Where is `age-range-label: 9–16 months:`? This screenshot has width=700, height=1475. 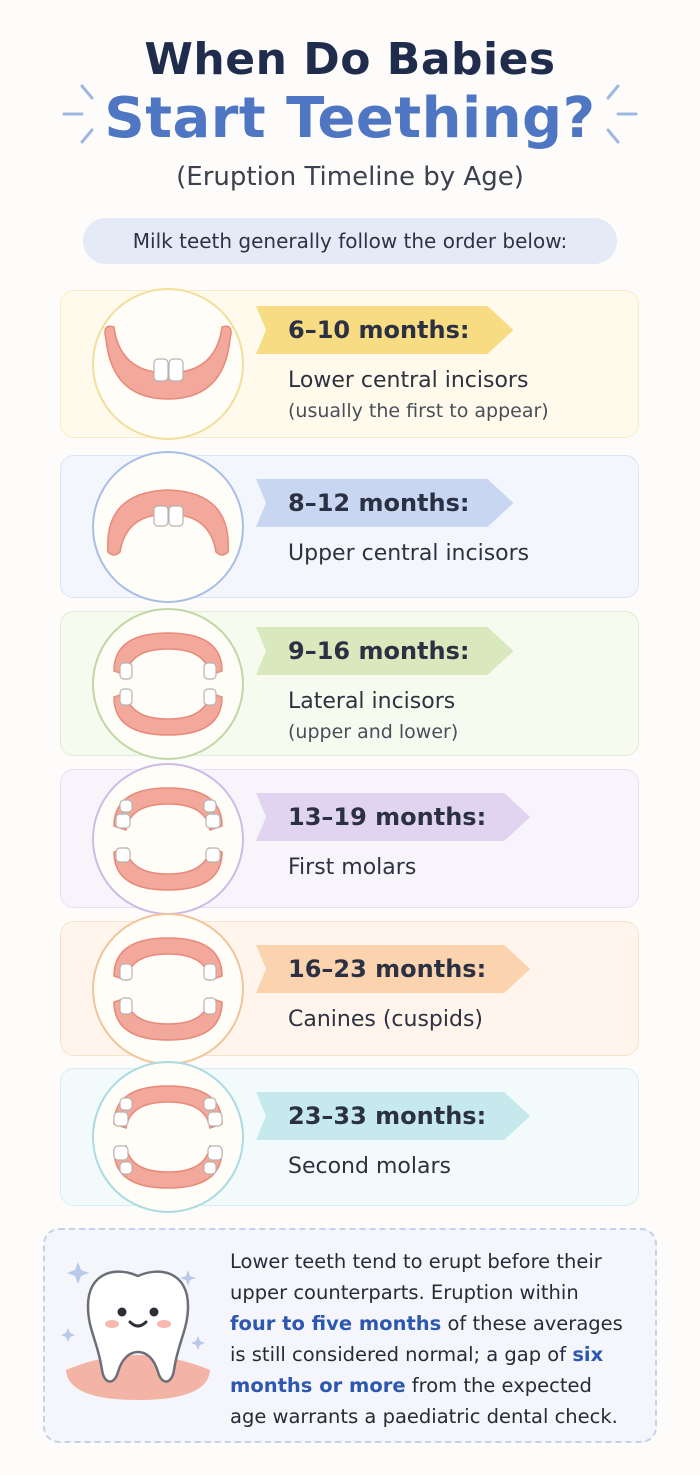
age-range-label: 9–16 months: is located at coordinates (379, 651).